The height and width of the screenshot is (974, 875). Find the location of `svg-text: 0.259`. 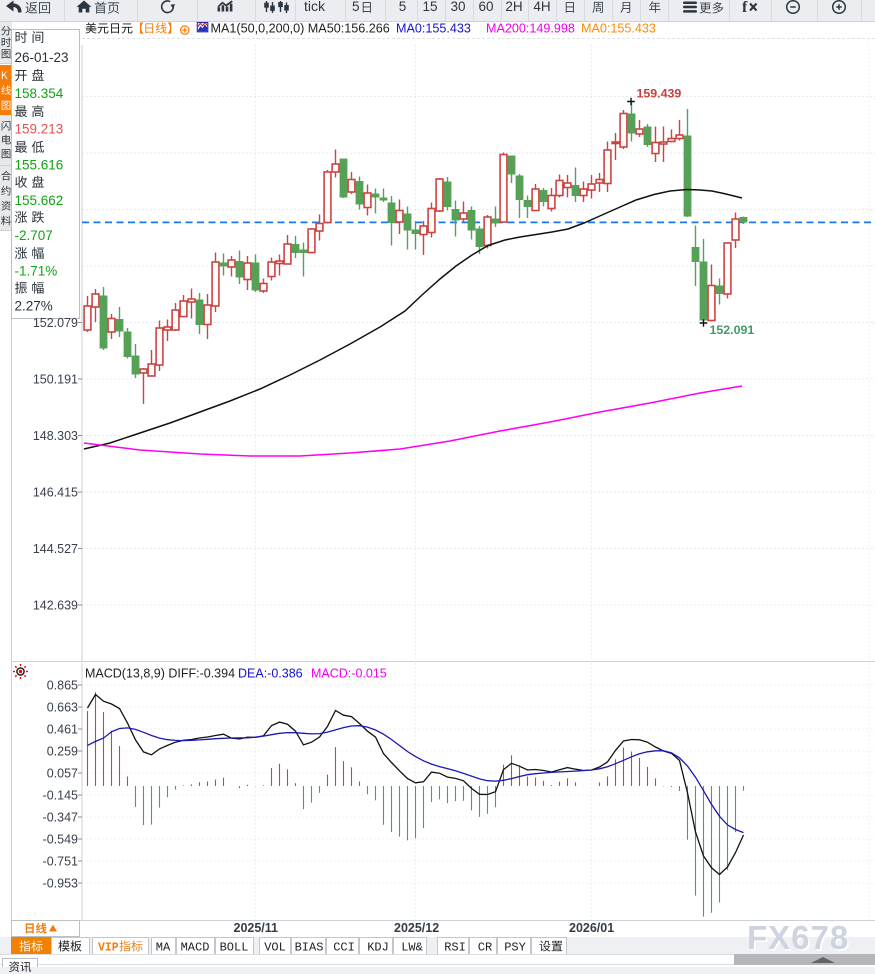

svg-text: 0.259 is located at coordinates (62, 751).